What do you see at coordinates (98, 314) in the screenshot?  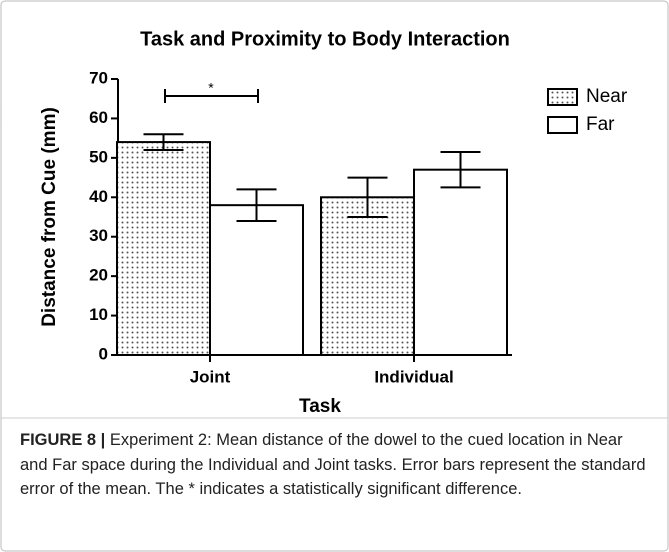 I see `y-tick-label: 10` at bounding box center [98, 314].